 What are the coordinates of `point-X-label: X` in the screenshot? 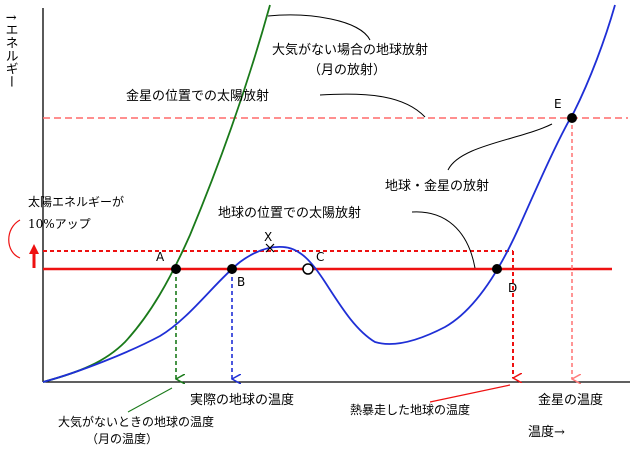 It's located at (268, 237).